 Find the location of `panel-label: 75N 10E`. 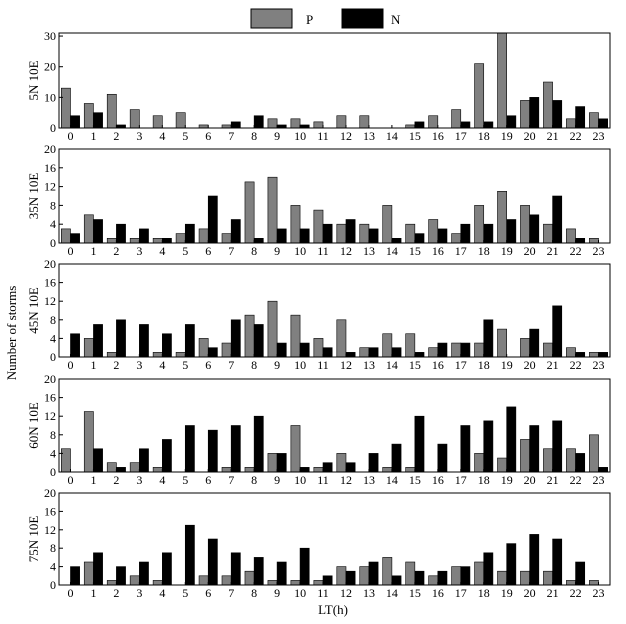

panel-label: 75N 10E is located at coordinates (33, 539).